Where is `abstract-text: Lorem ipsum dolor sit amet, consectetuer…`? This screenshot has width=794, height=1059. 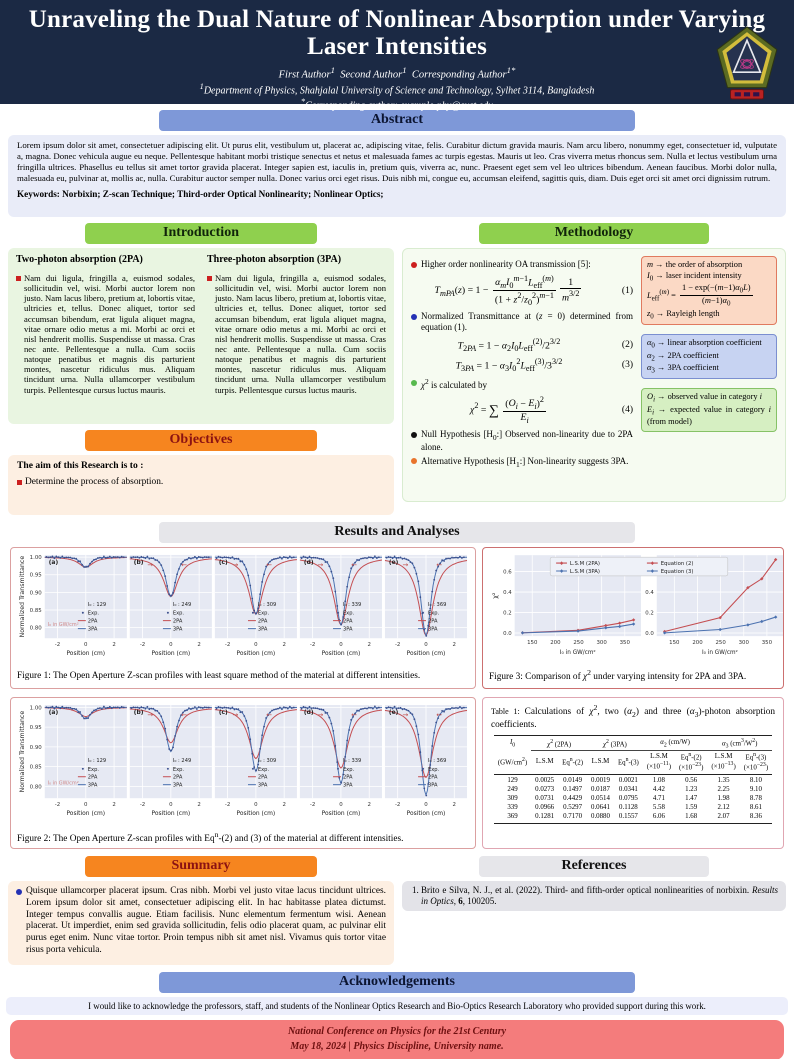
abstract-text: Lorem ipsum dolor sit amet, consectetuer… is located at coordinates (397, 161).